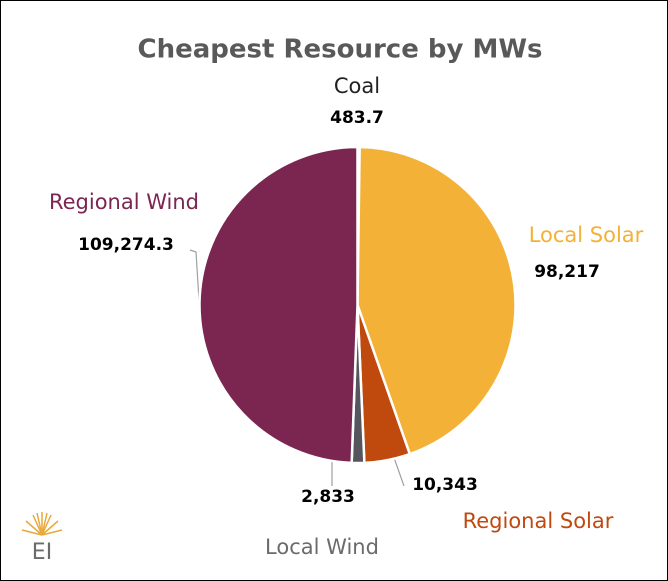  What do you see at coordinates (322, 547) in the screenshot?
I see `slice-name: Local Wind` at bounding box center [322, 547].